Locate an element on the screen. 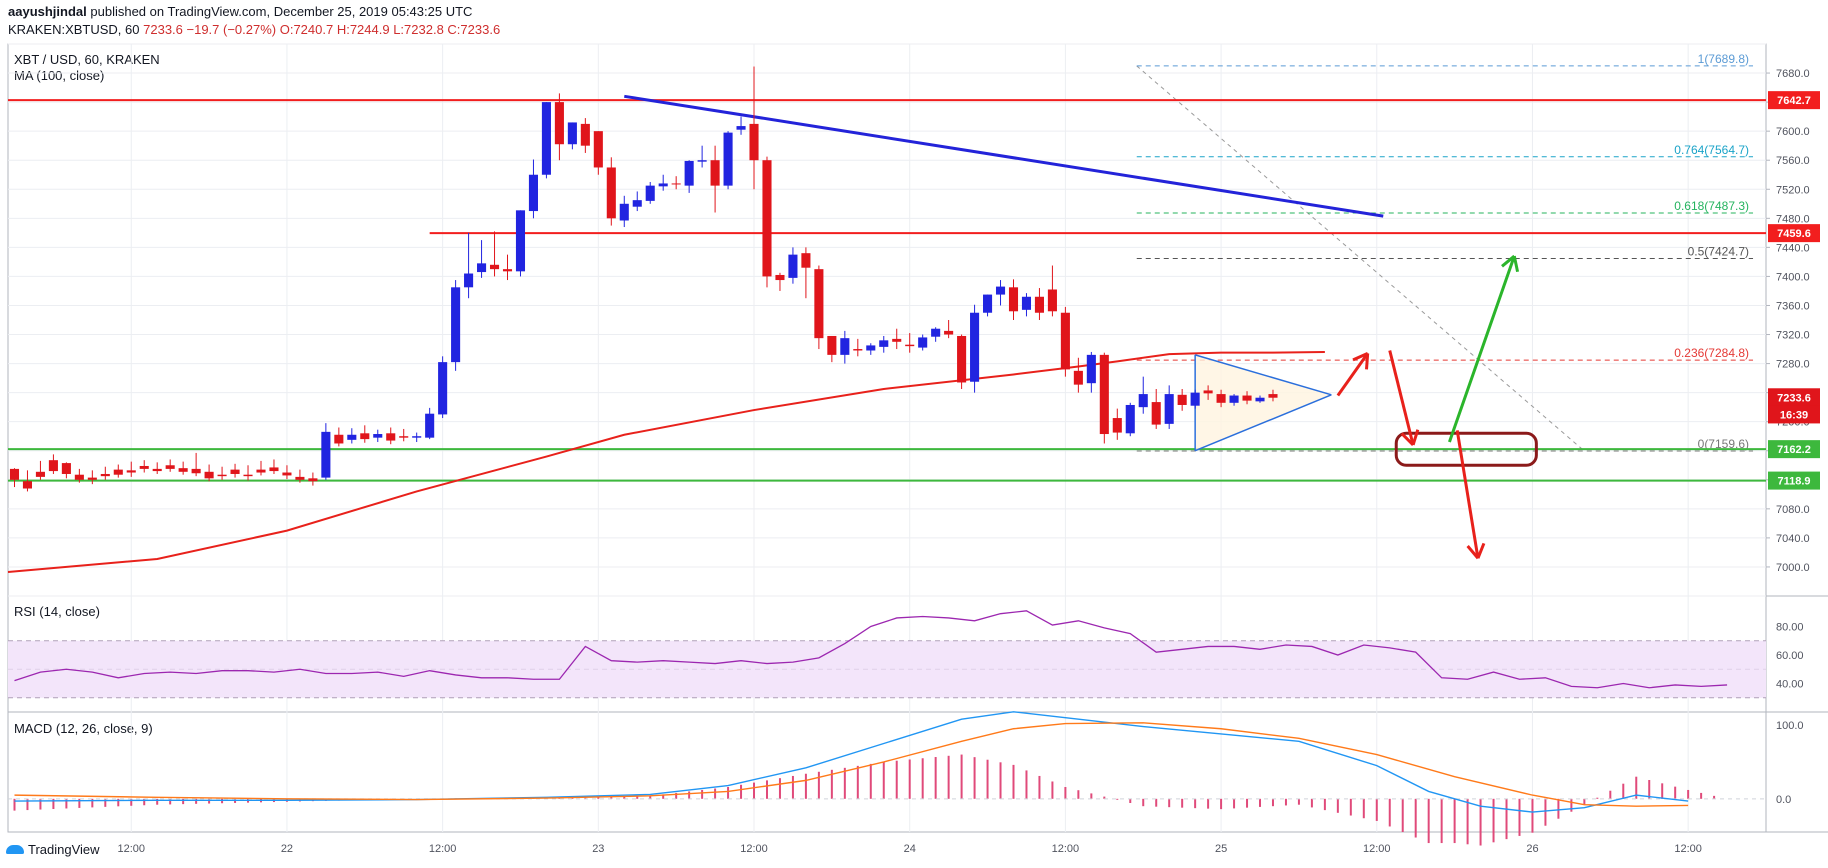 Image resolution: width=1828 pixels, height=868 pixels. y-tick-label: 7000.0 is located at coordinates (1793, 568).